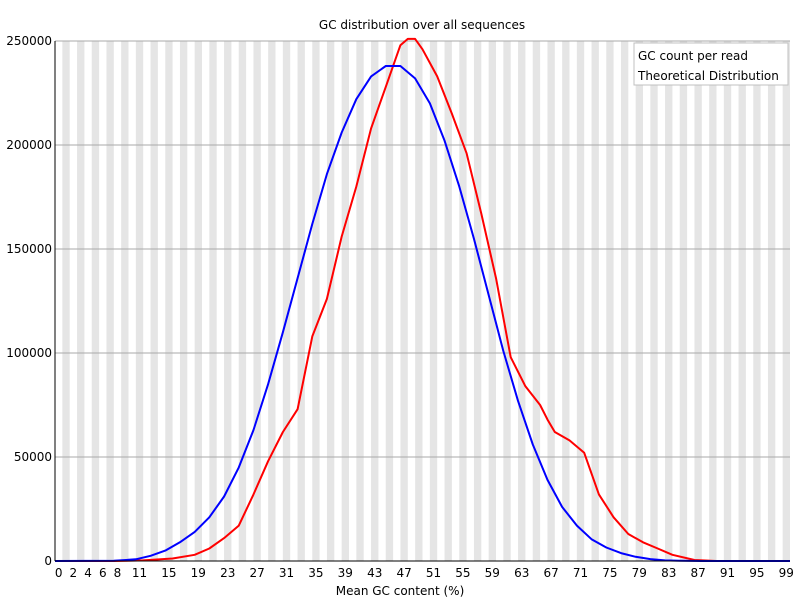  I want to click on y-tick-label: 200000, so click(29, 145).